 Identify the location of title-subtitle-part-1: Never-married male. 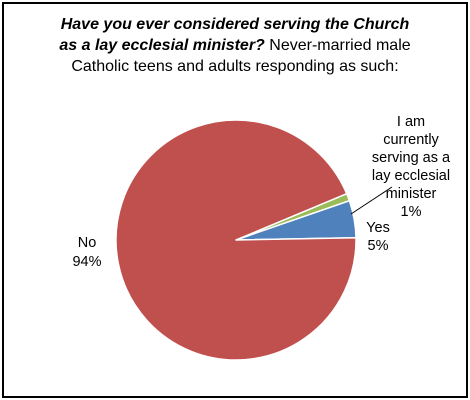
(337, 45).